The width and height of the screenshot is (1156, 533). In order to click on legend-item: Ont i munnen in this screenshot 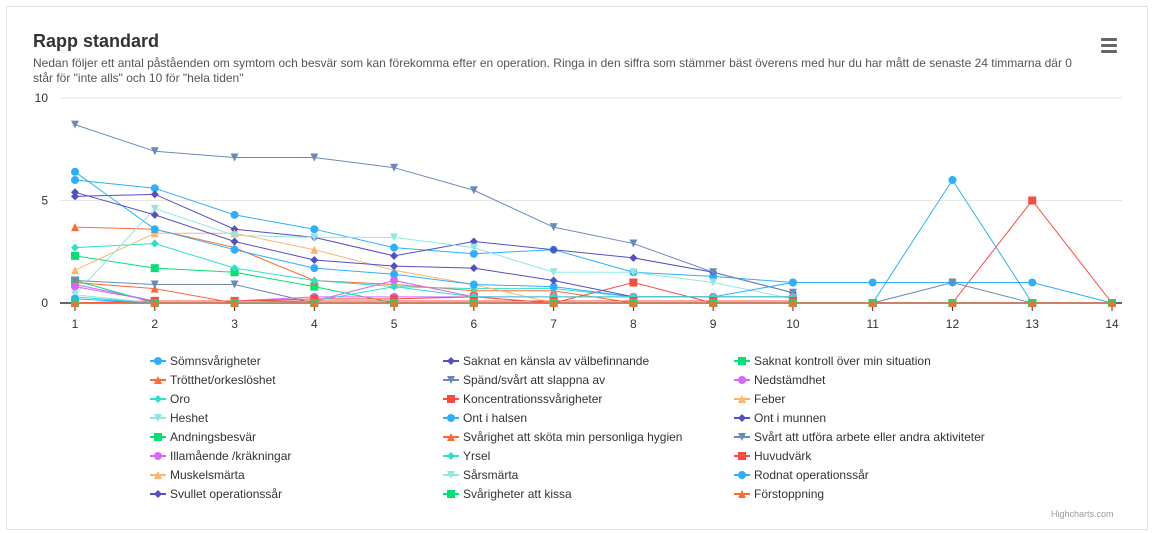, I will do `click(780, 418)`.